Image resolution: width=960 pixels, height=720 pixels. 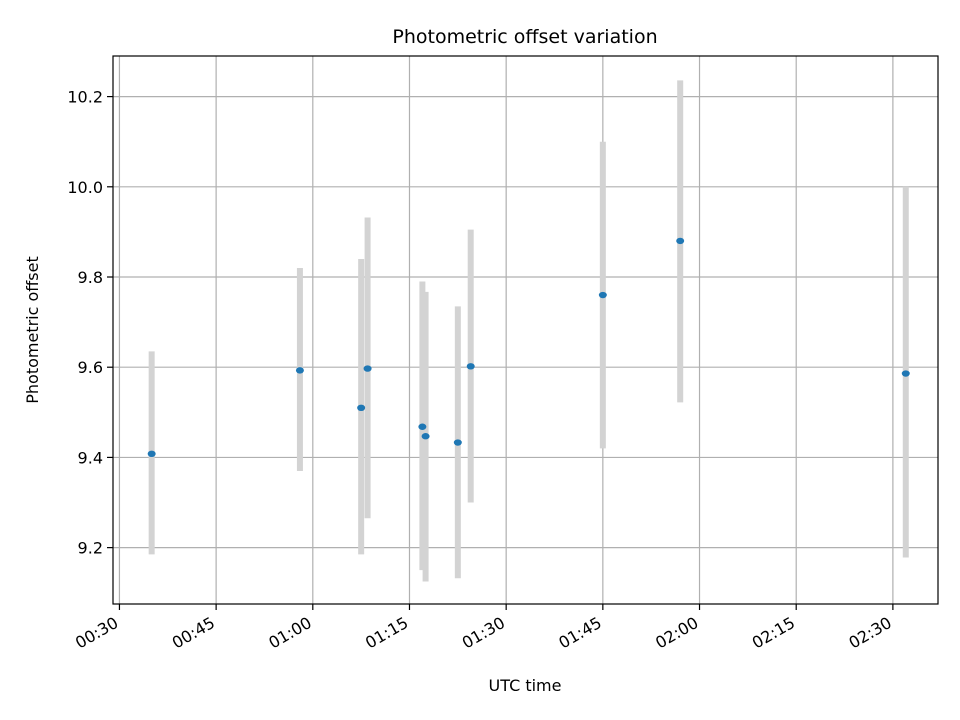 I want to click on y-tick-label: 10.2, so click(x=85, y=97).